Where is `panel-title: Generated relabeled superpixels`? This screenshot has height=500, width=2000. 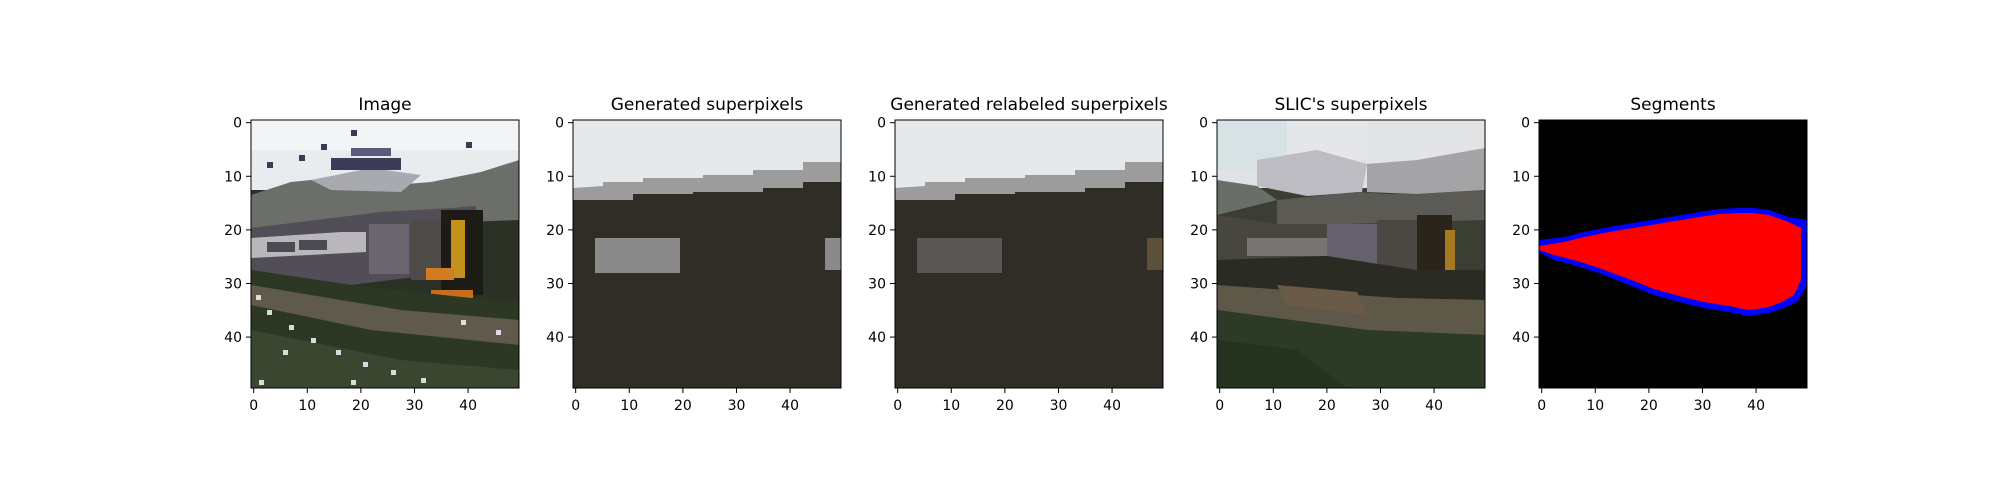
panel-title: Generated relabeled superpixels is located at coordinates (1029, 105).